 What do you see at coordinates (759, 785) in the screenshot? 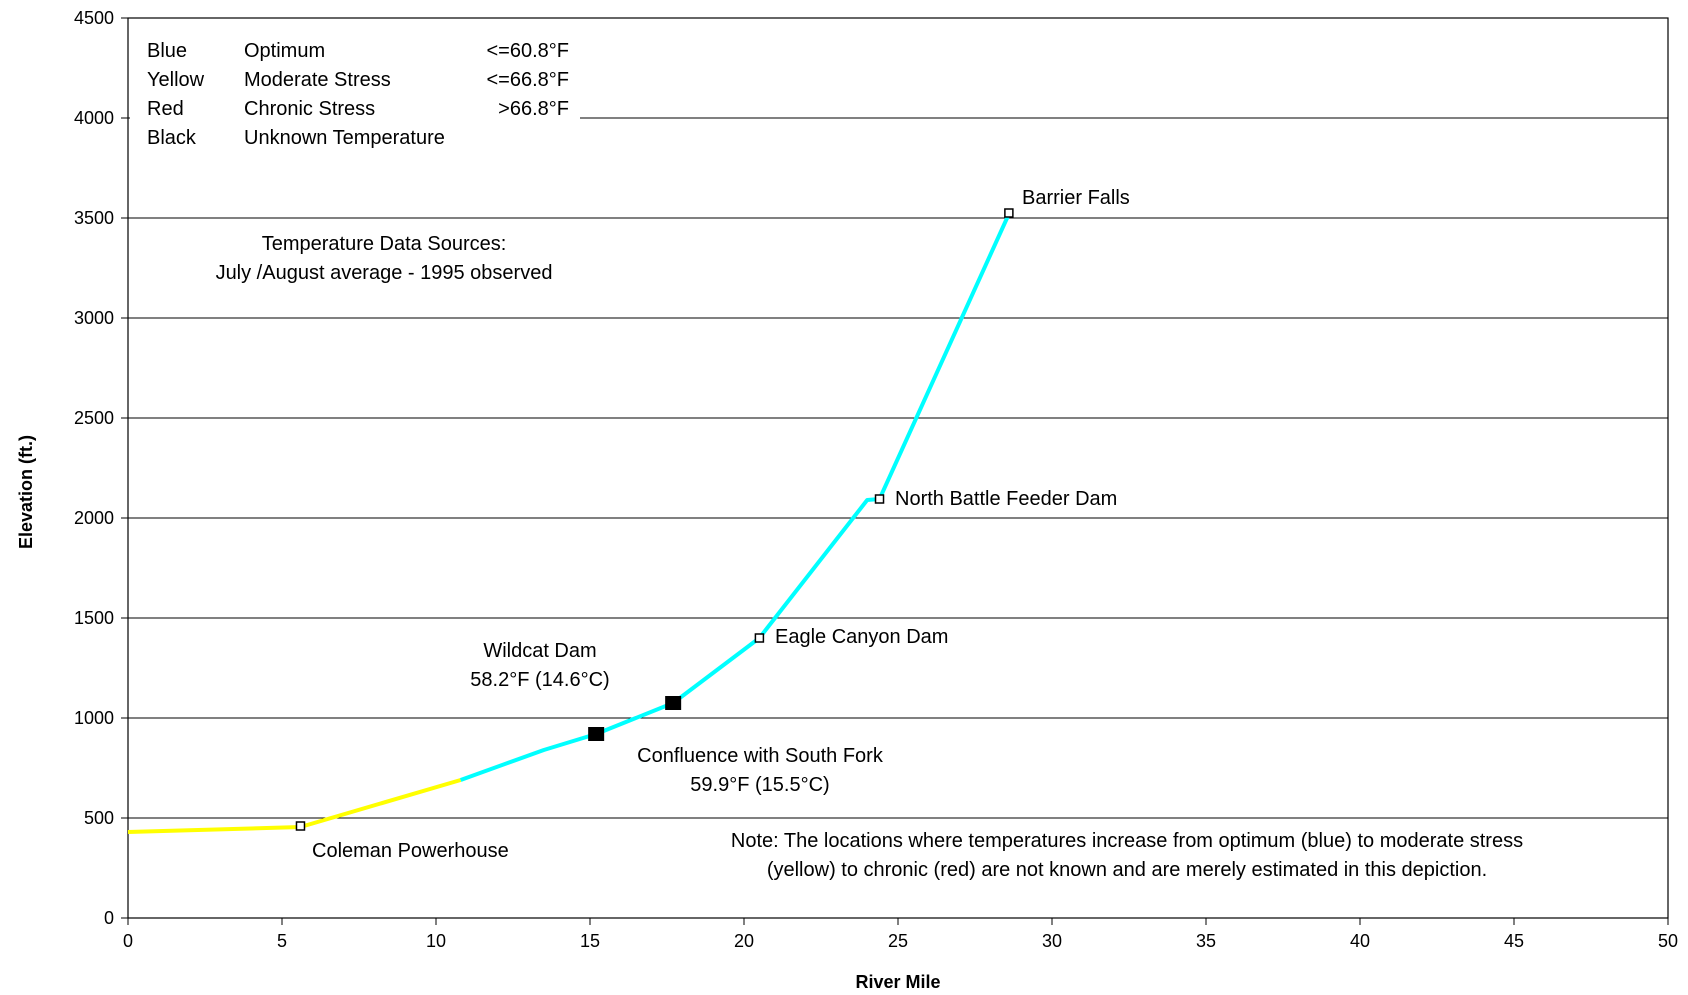
I see `label-confluence-temp: 59.9°F (15.5°C)` at bounding box center [759, 785].